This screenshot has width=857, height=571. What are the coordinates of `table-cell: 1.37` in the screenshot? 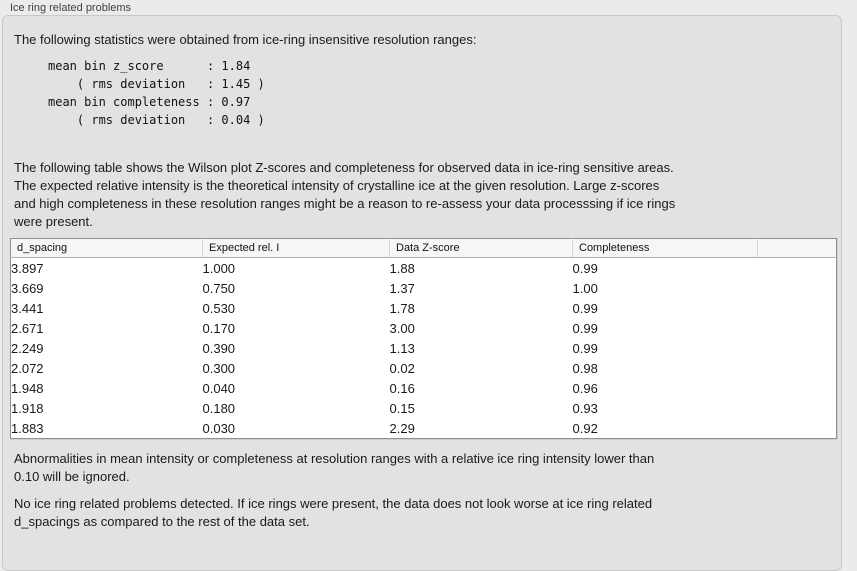 It's located at (481, 288).